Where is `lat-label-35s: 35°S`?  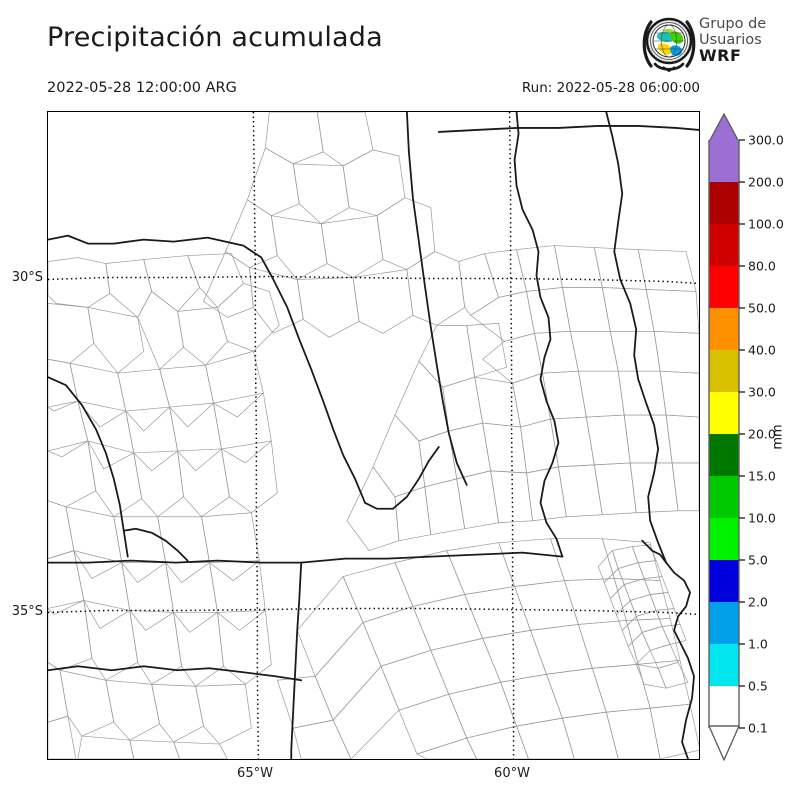
lat-label-35s: 35°S is located at coordinates (27, 611).